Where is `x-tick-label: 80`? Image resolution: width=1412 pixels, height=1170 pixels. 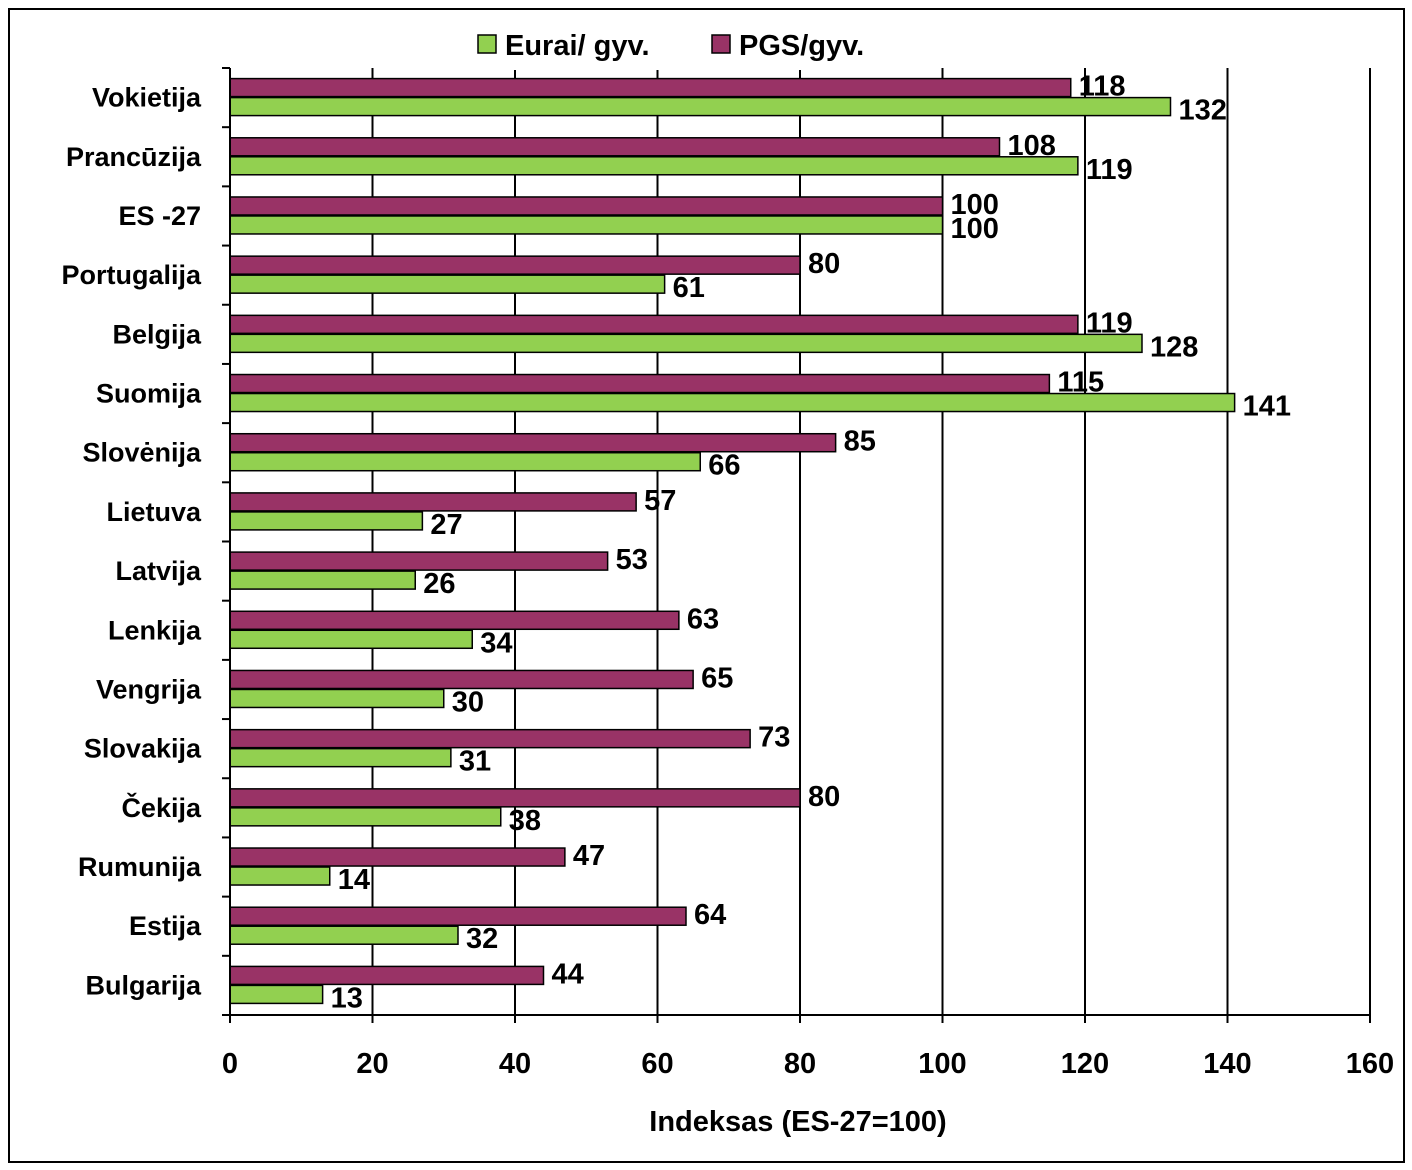
x-tick-label: 80 is located at coordinates (800, 1064).